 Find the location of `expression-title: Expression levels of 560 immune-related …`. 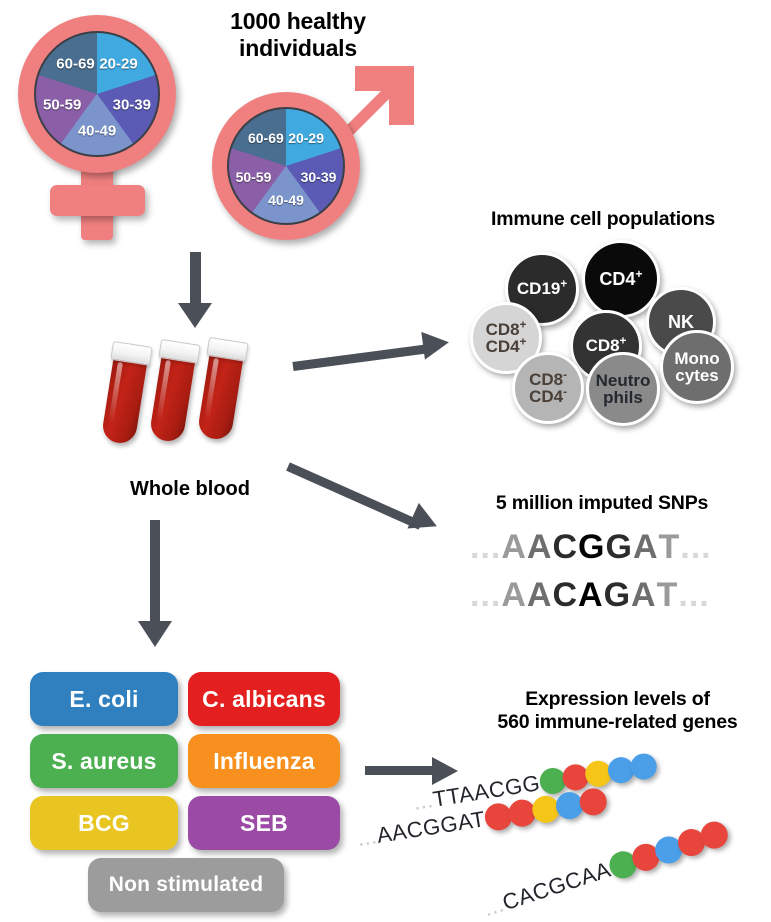

expression-title: Expression levels of 560 immune-related … is located at coordinates (617, 711).